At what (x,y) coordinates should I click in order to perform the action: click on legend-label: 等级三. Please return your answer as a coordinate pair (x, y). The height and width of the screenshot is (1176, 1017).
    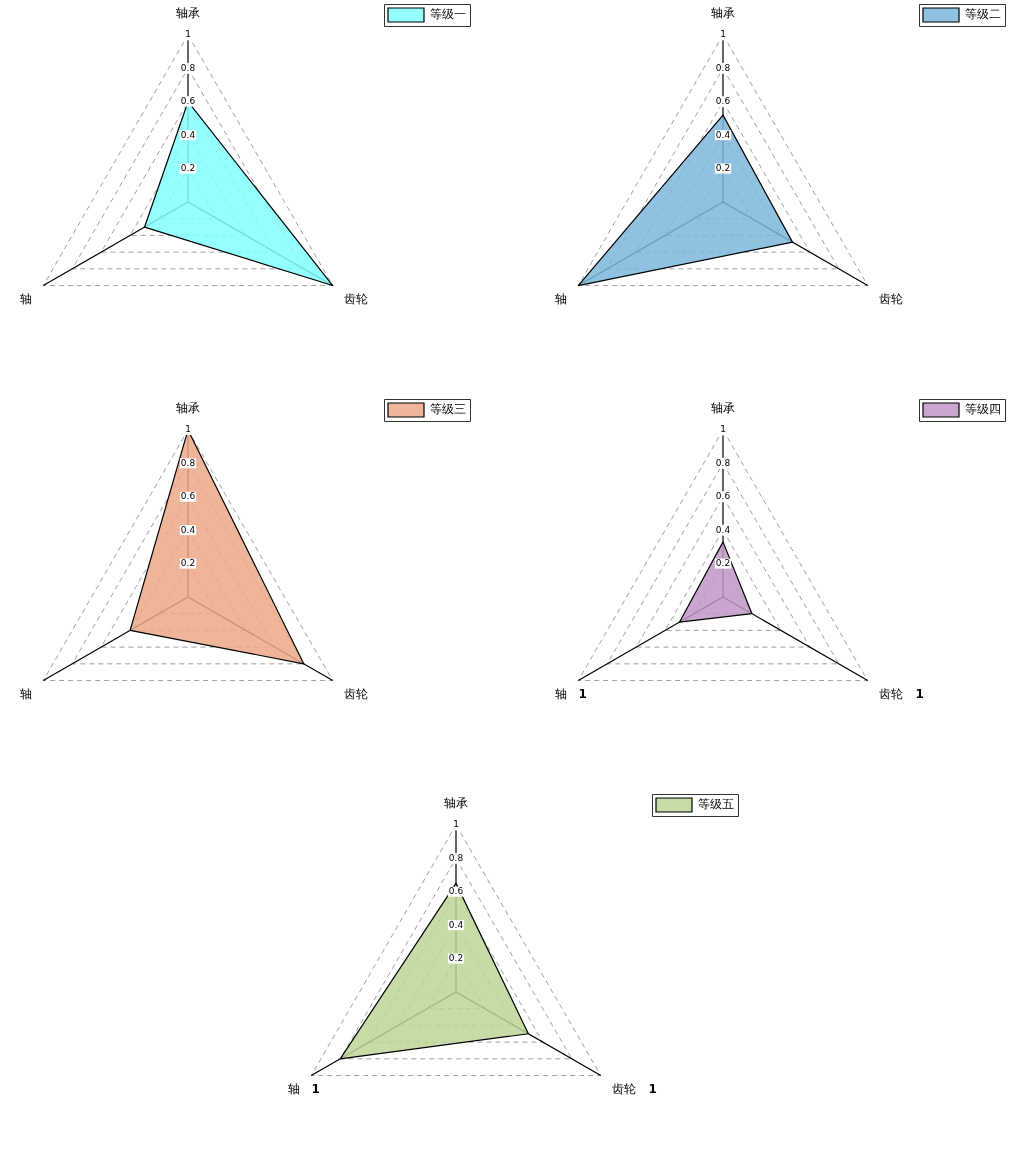
    Looking at the image, I should click on (448, 409).